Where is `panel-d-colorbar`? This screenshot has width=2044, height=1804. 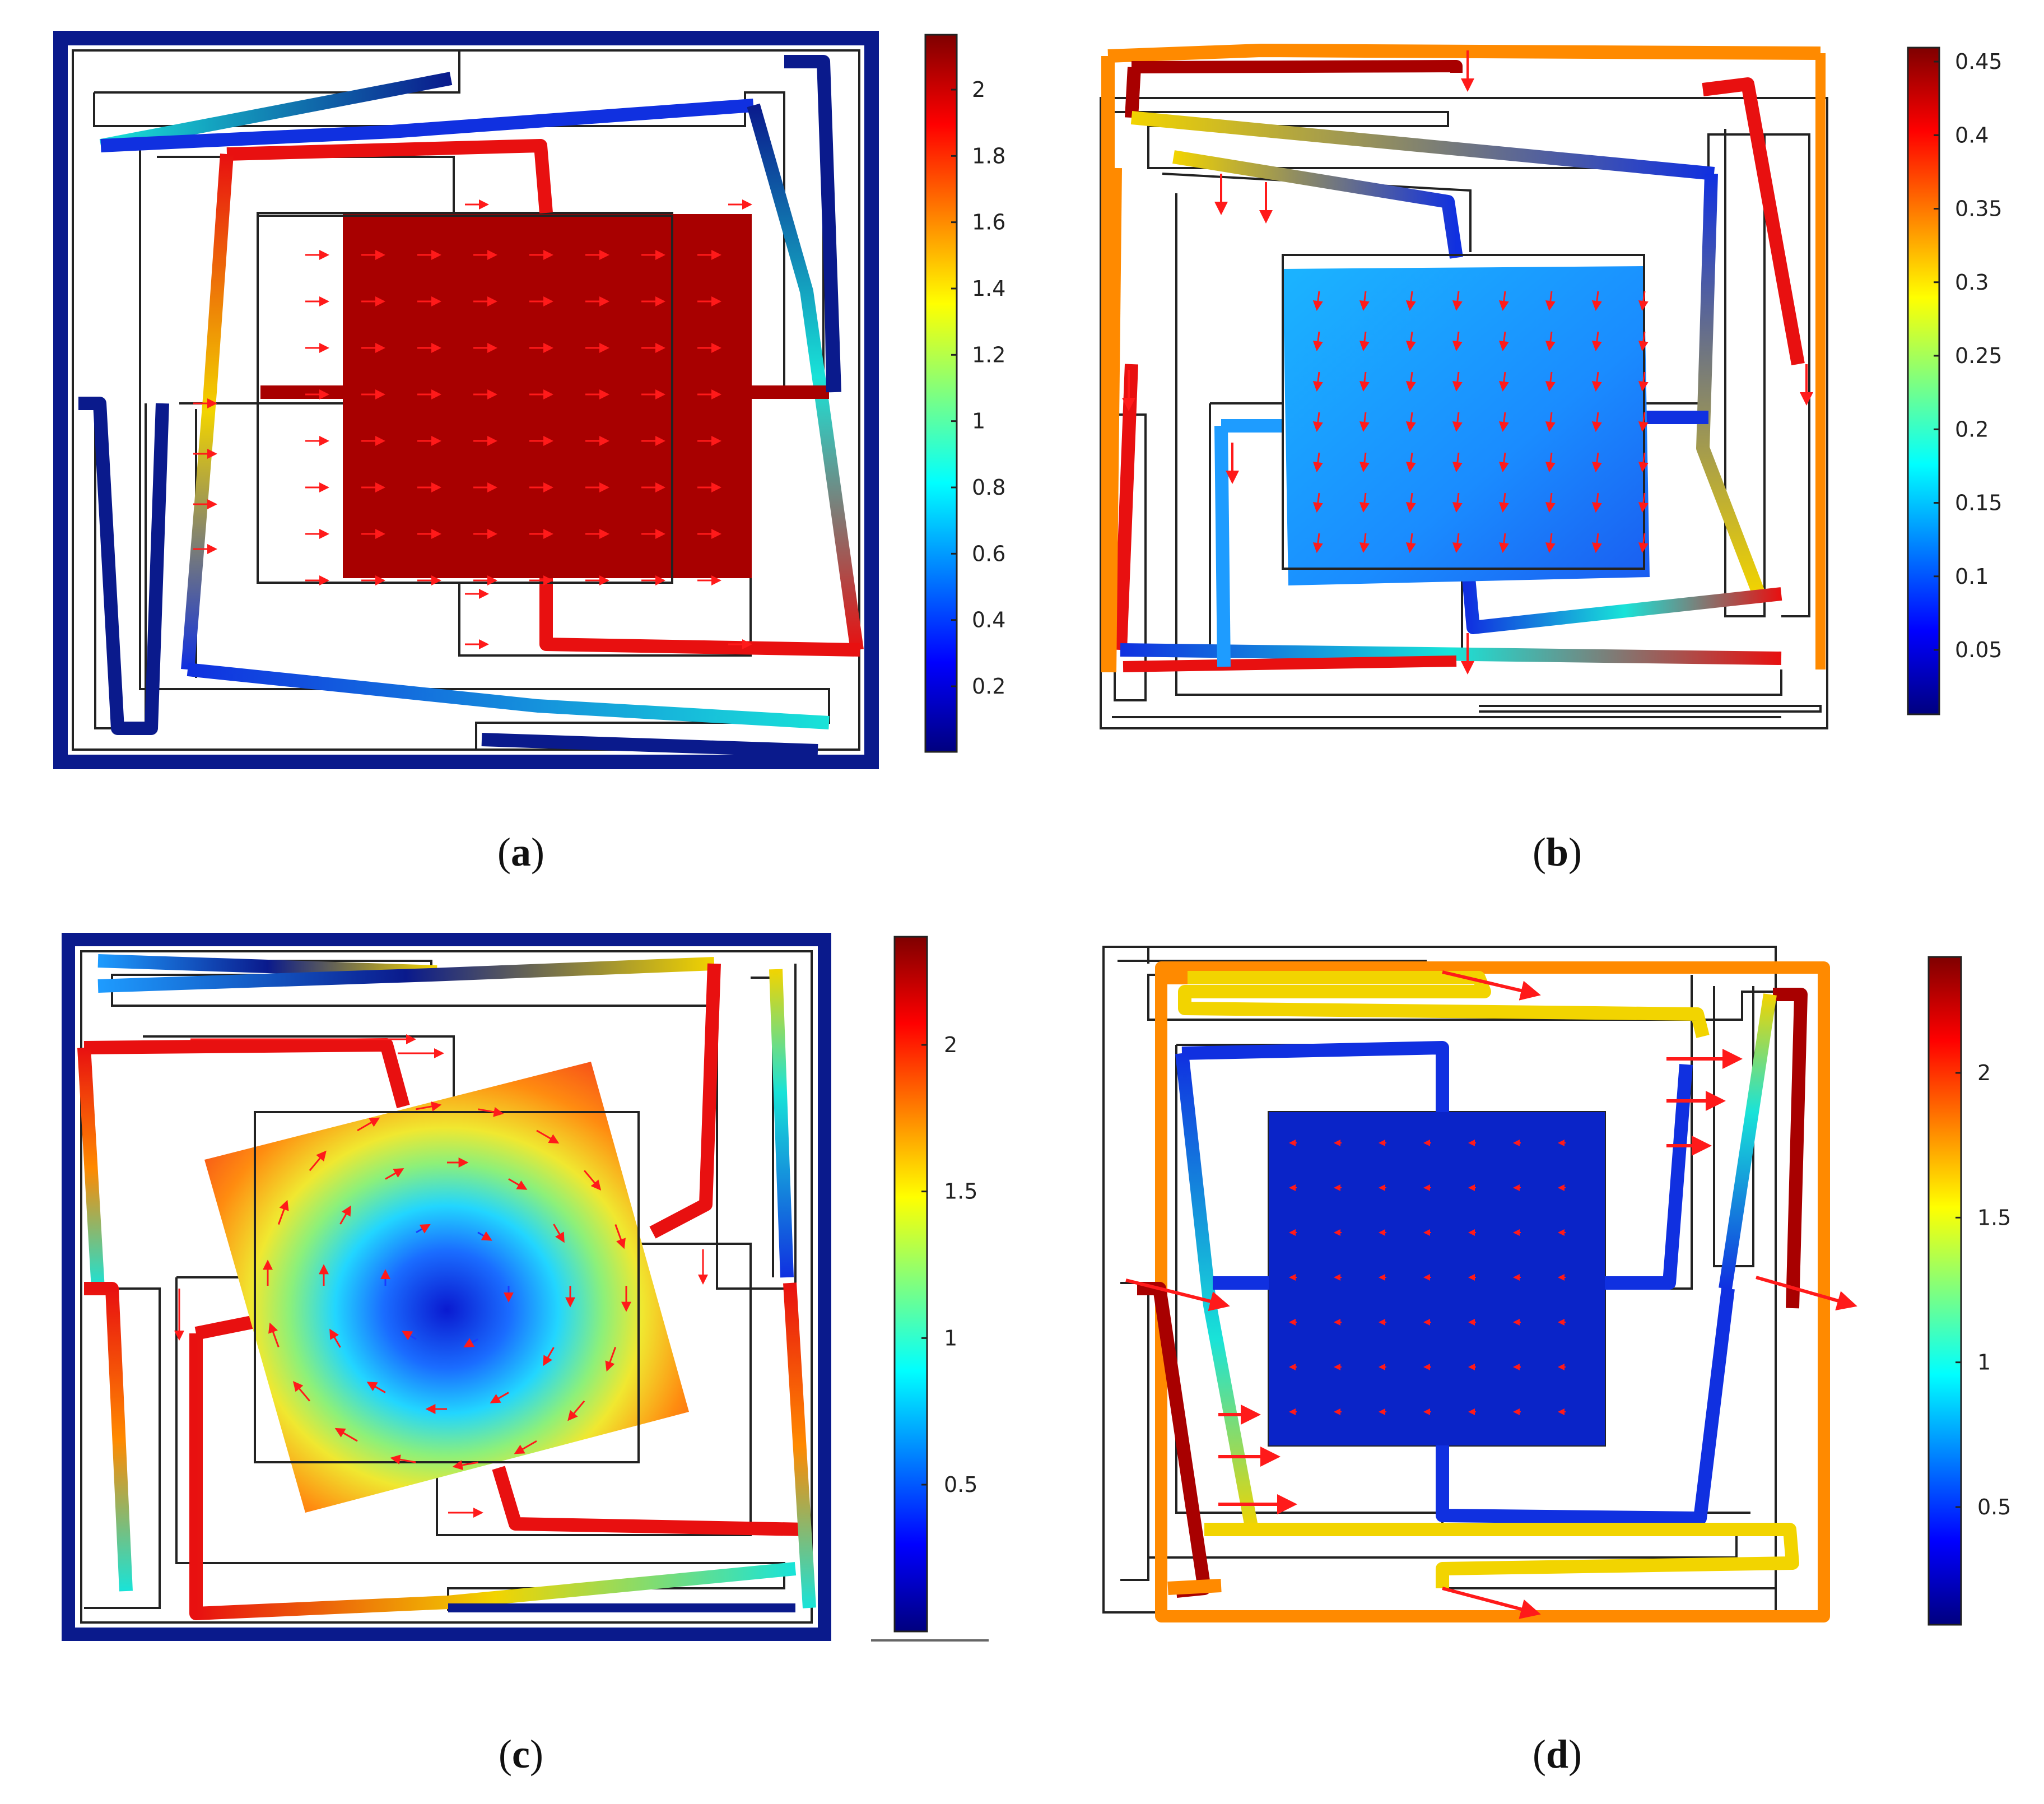 panel-d-colorbar is located at coordinates (1944, 1291).